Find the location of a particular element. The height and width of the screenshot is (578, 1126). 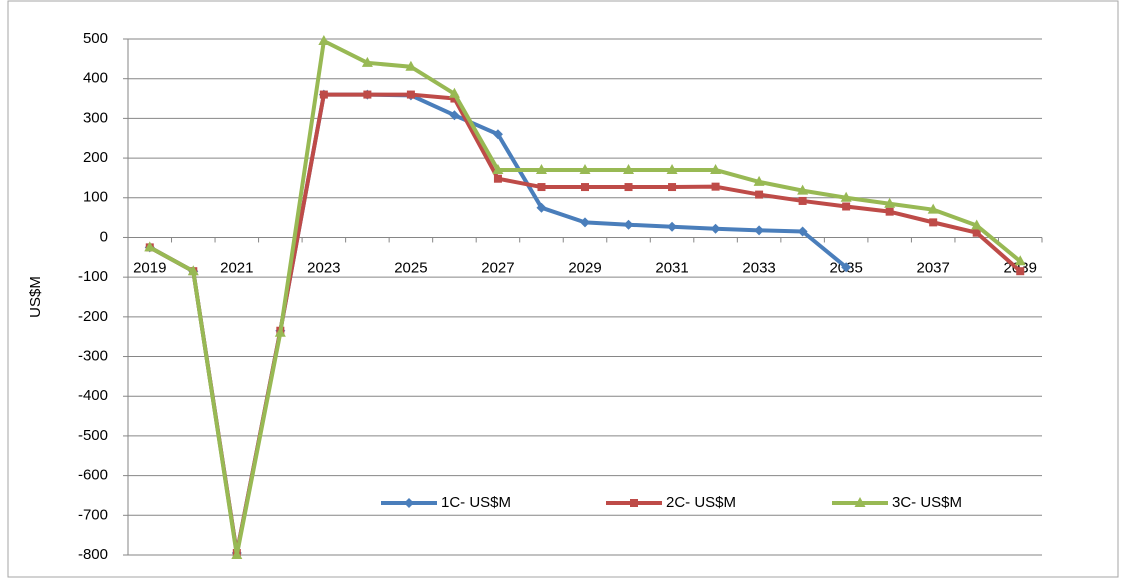

x-tick-label: 2027 is located at coordinates (497, 267).